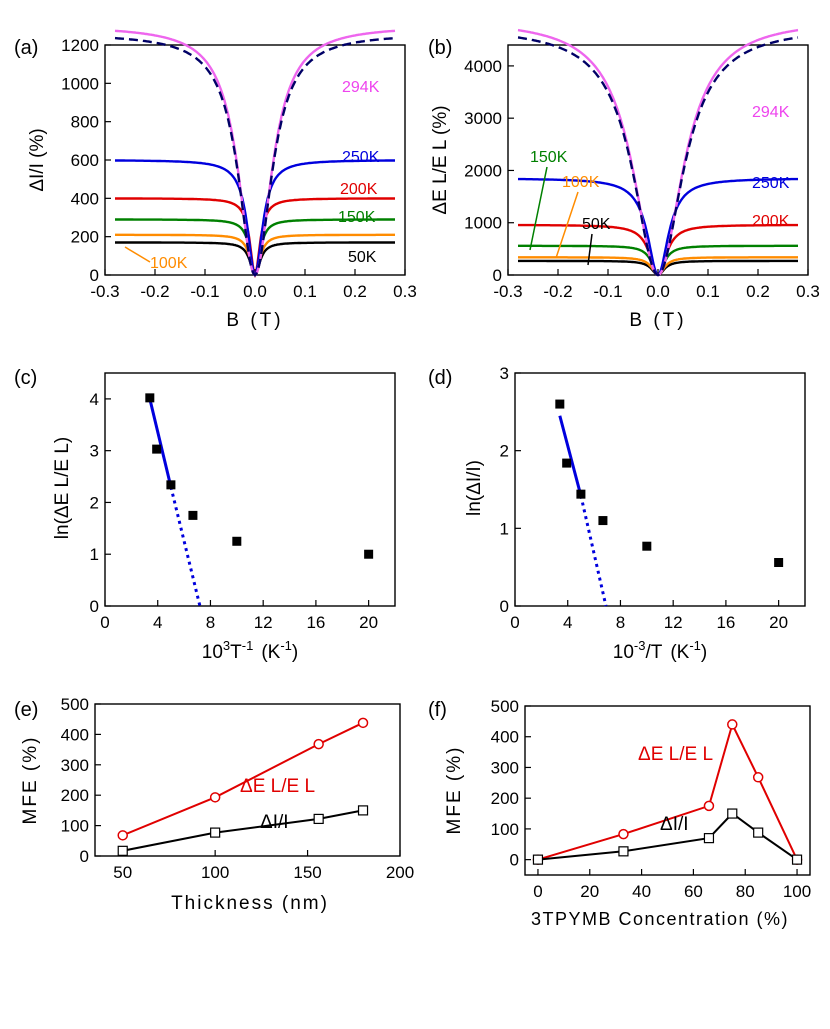  Describe the element at coordinates (26, 48) in the screenshot. I see `panel-a-label: (a)` at that location.